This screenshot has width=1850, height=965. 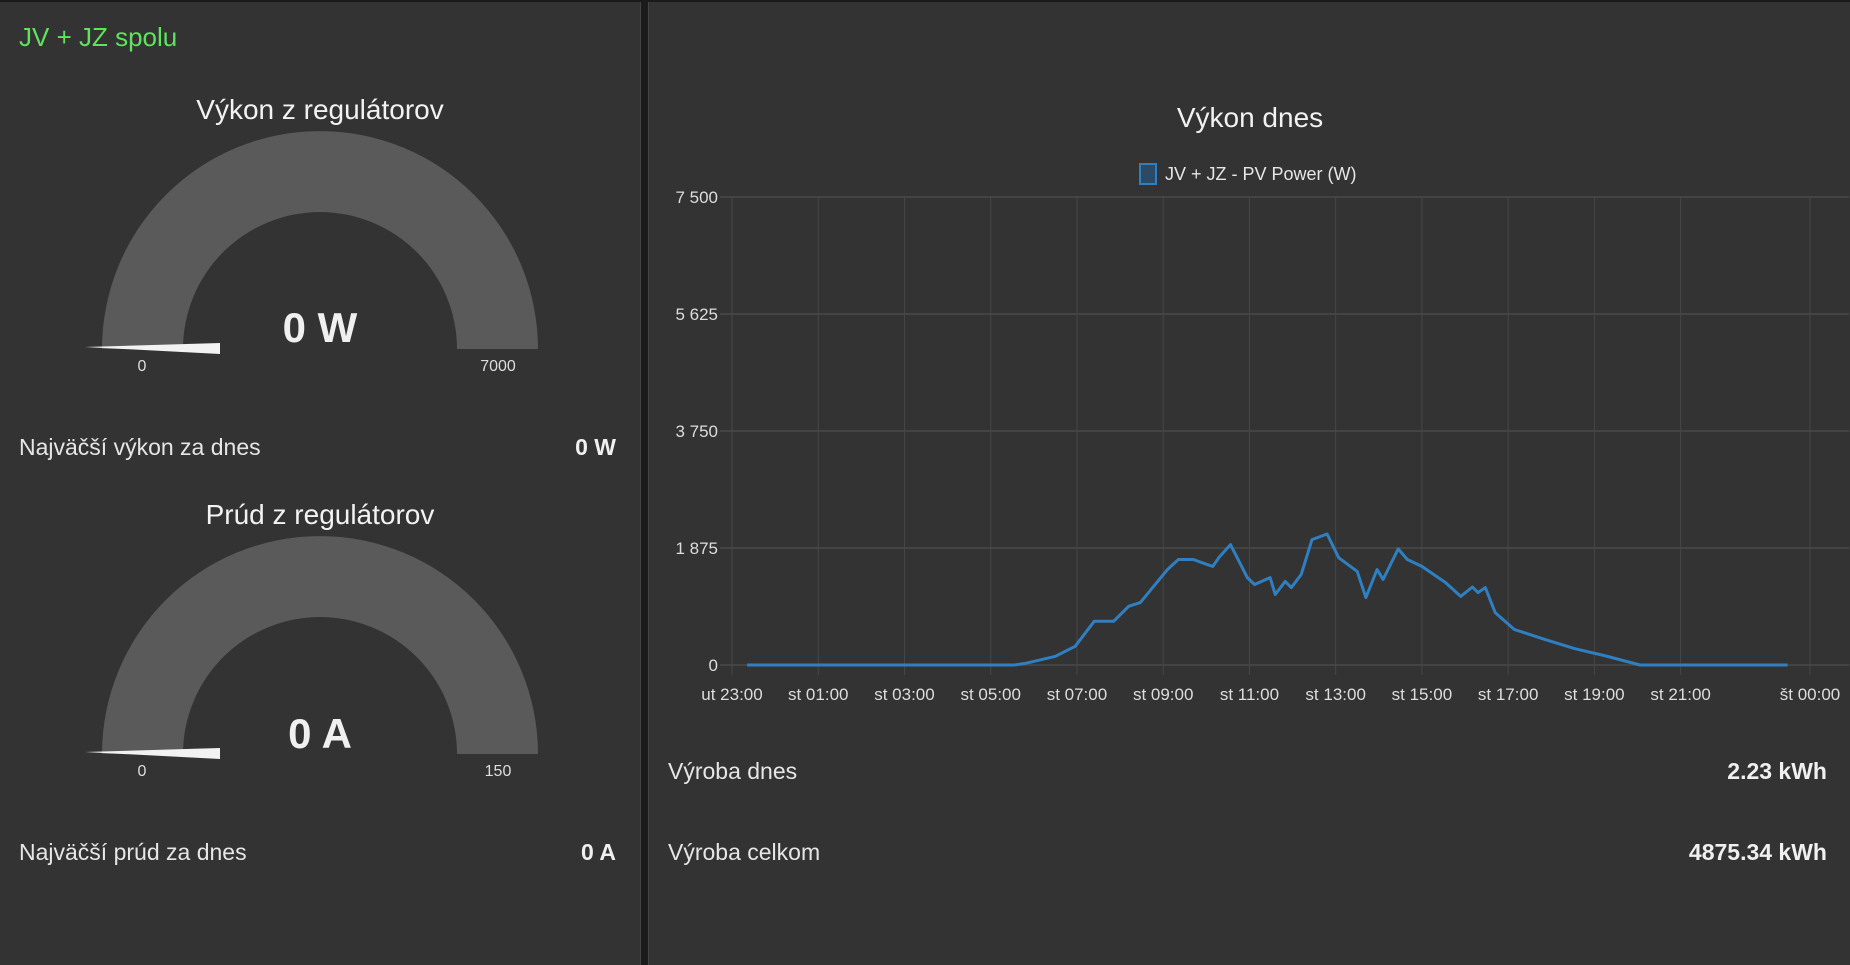 I want to click on x-tick-label: st 07:00, so click(x=1077, y=694).